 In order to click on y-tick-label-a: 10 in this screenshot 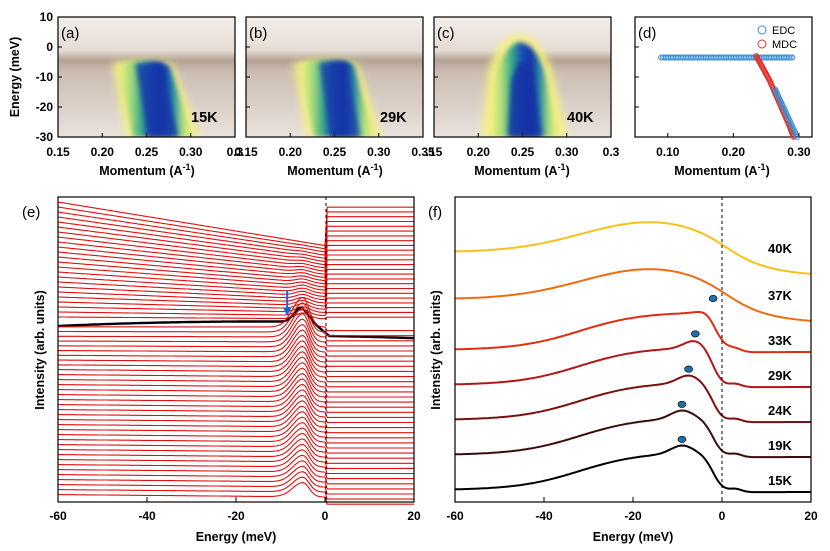, I will do `click(47, 17)`.